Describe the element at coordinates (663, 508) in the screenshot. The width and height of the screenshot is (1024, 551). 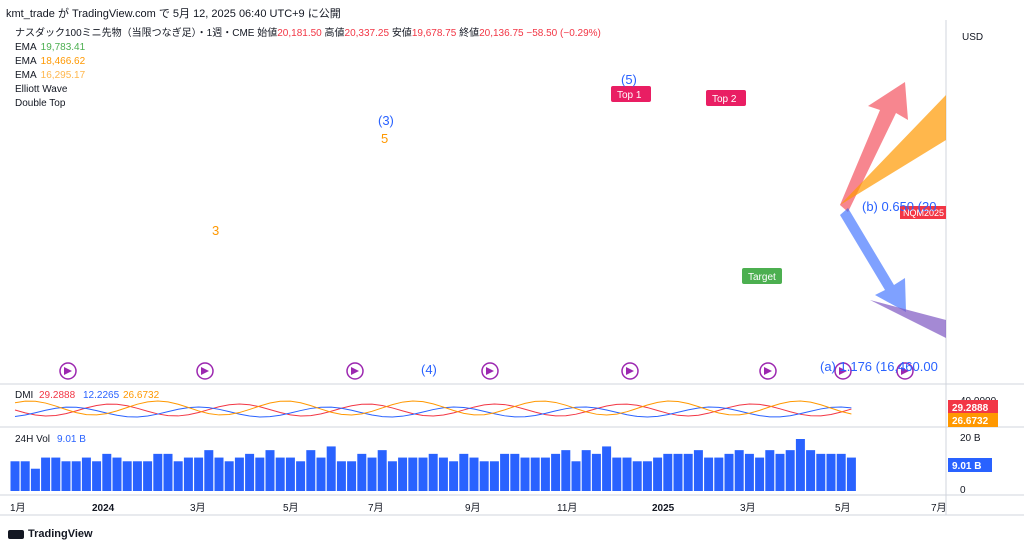
I see `x-tick: 2025` at that location.